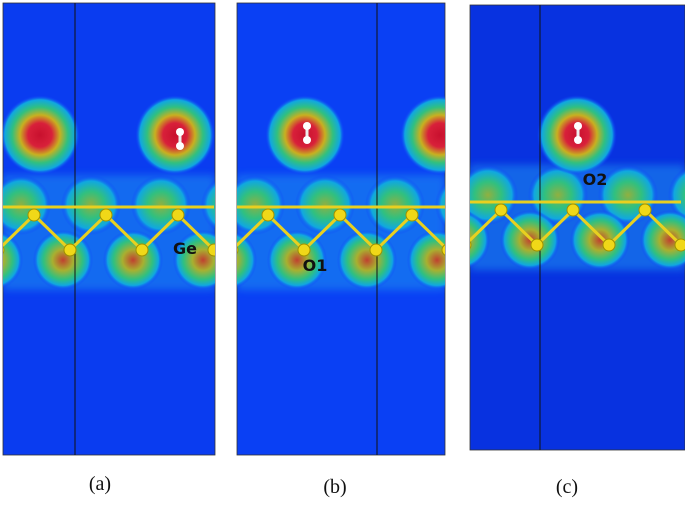  What do you see at coordinates (185, 248) in the screenshot?
I see `atom-label: Ge` at bounding box center [185, 248].